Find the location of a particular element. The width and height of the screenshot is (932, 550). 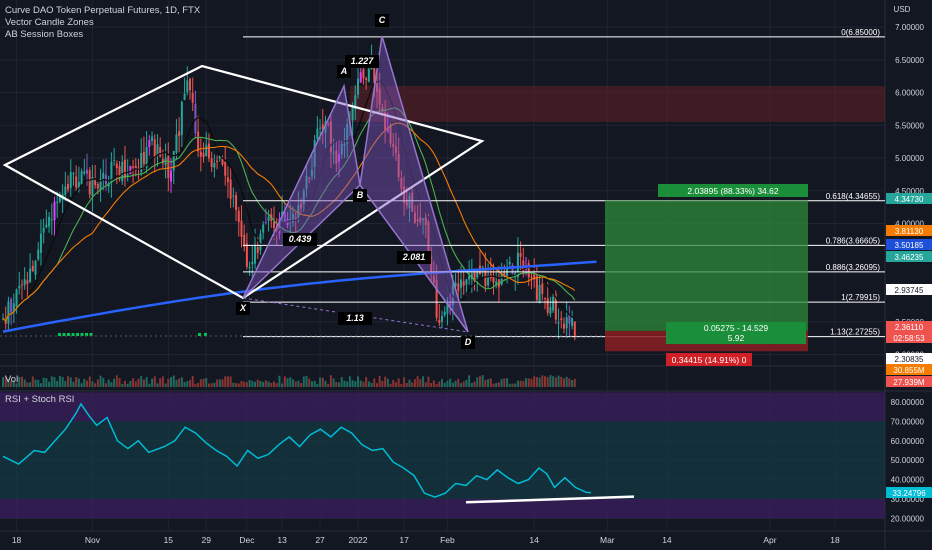

indicator-vector-candle-zones: Vector Candle Zones is located at coordinates (49, 22).